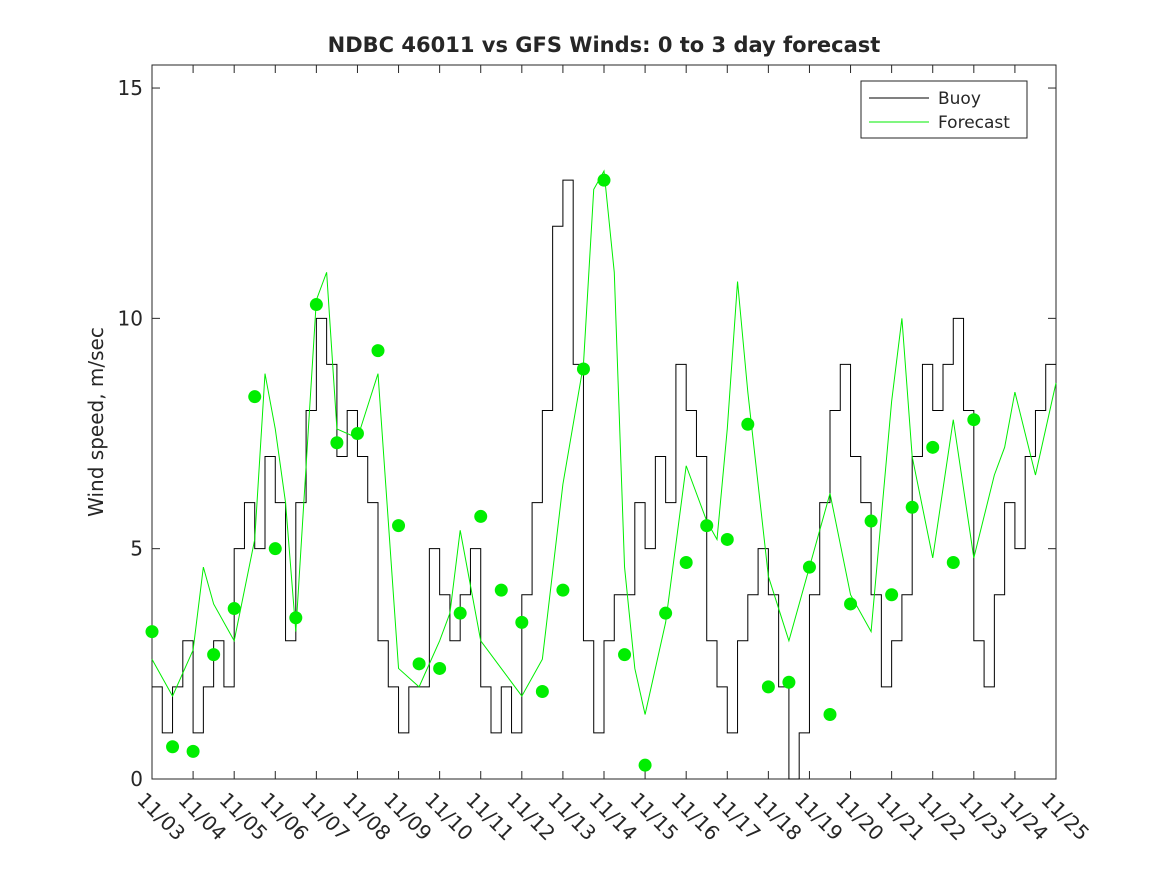 Image resolution: width=1167 pixels, height=875 pixels. What do you see at coordinates (130, 318) in the screenshot?
I see `y-tick-label: 10` at bounding box center [130, 318].